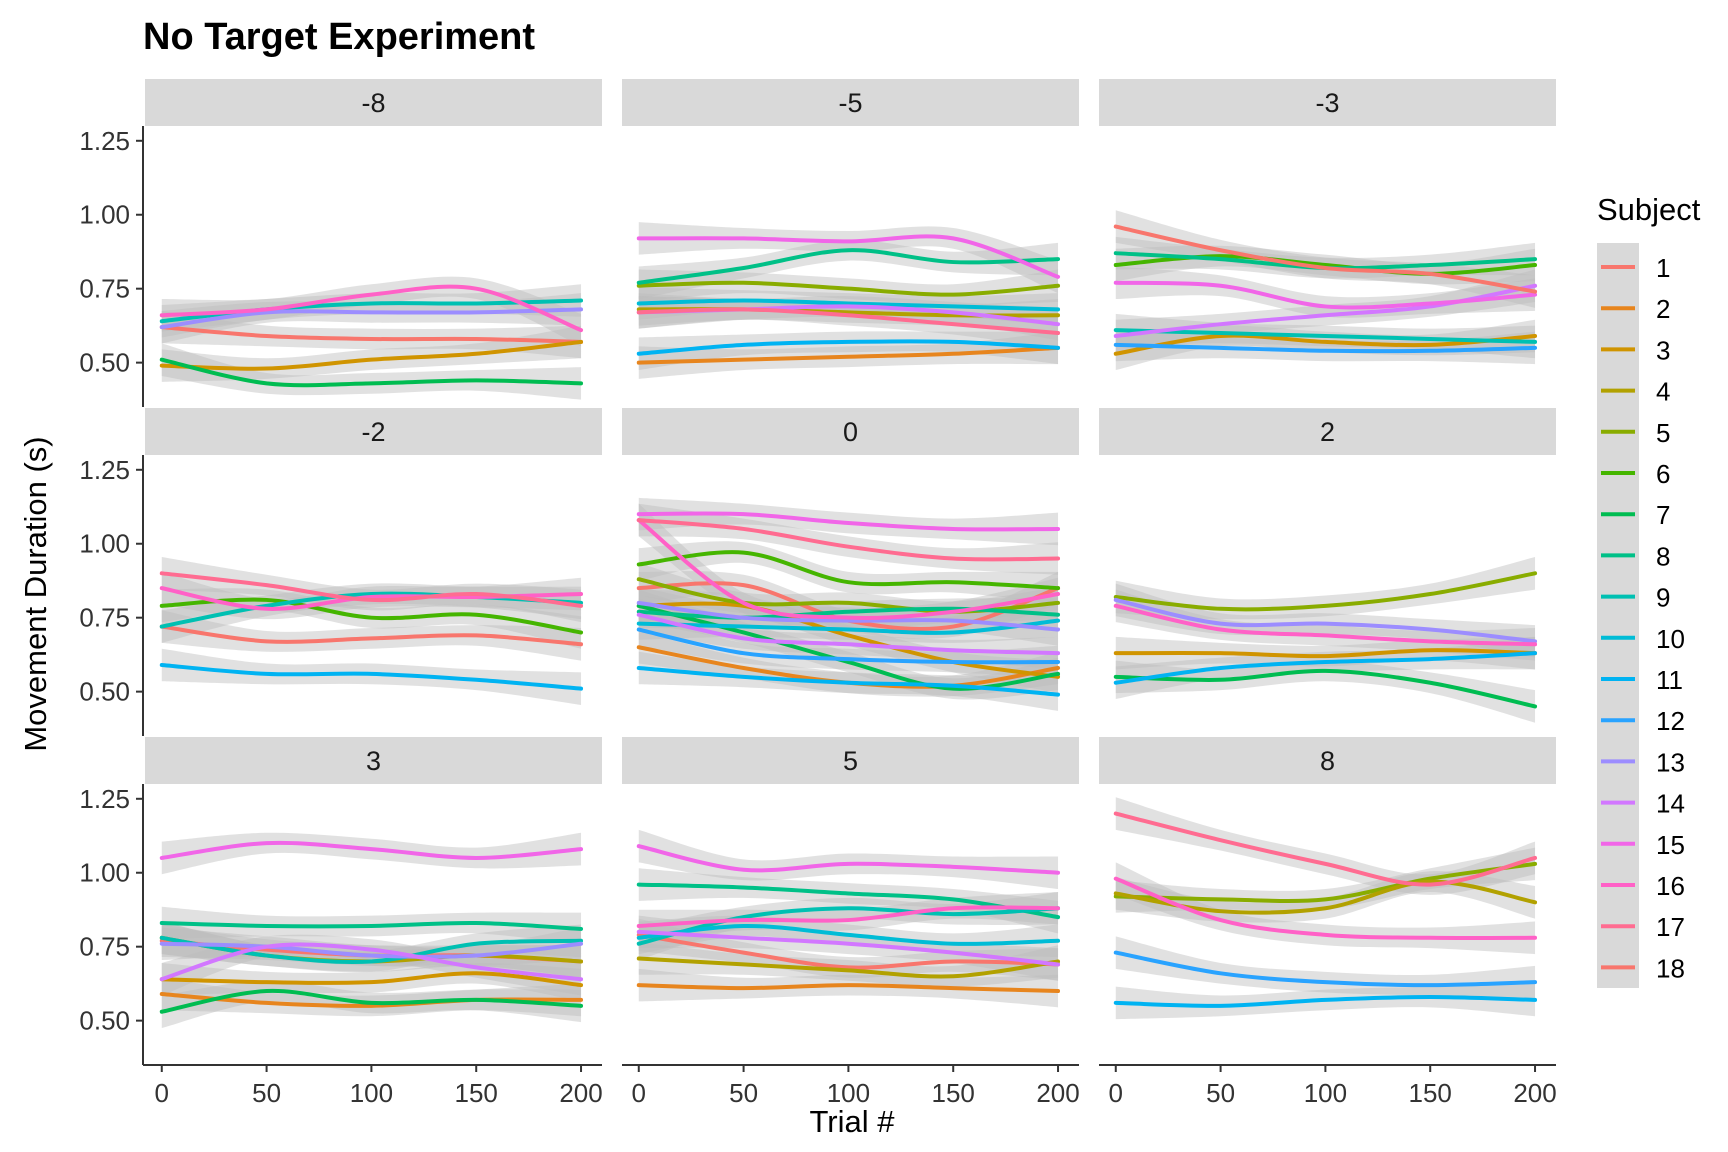 The image size is (1728, 1152). What do you see at coordinates (339, 37) in the screenshot?
I see `chart-title: No Target Experiment` at bounding box center [339, 37].